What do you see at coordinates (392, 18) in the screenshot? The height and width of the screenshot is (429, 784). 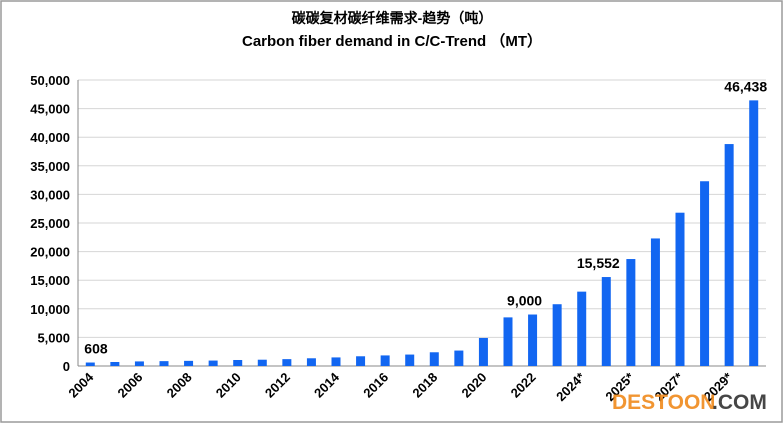 I see `chart-title: 碳碳复材碳纤维需求-趋势（吨）` at bounding box center [392, 18].